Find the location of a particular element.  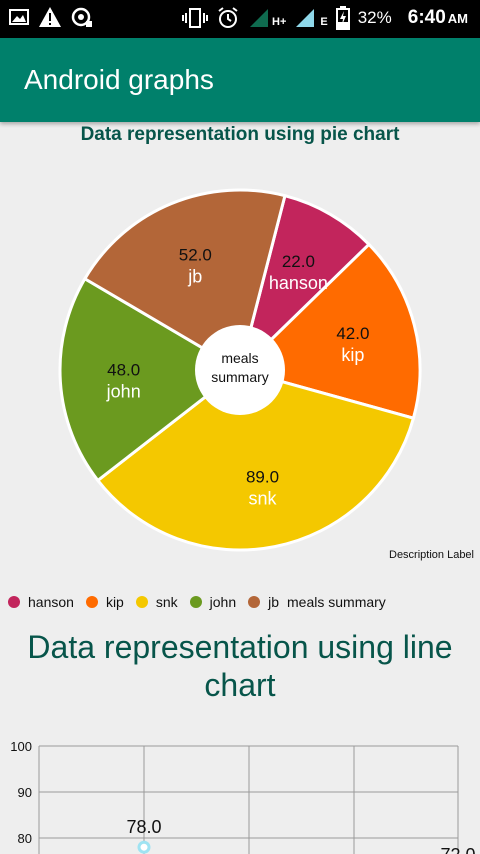

legend-label-hanson: hanson is located at coordinates (51, 602).